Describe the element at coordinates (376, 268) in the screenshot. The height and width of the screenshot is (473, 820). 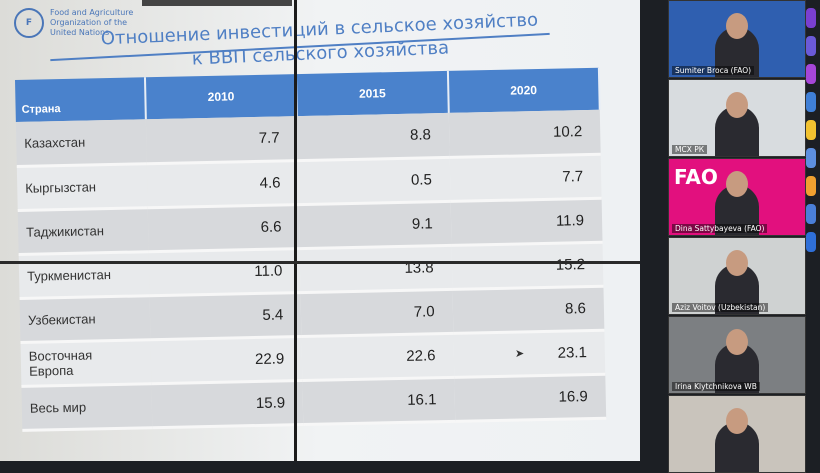
I see `value-cell: 13.8` at that location.